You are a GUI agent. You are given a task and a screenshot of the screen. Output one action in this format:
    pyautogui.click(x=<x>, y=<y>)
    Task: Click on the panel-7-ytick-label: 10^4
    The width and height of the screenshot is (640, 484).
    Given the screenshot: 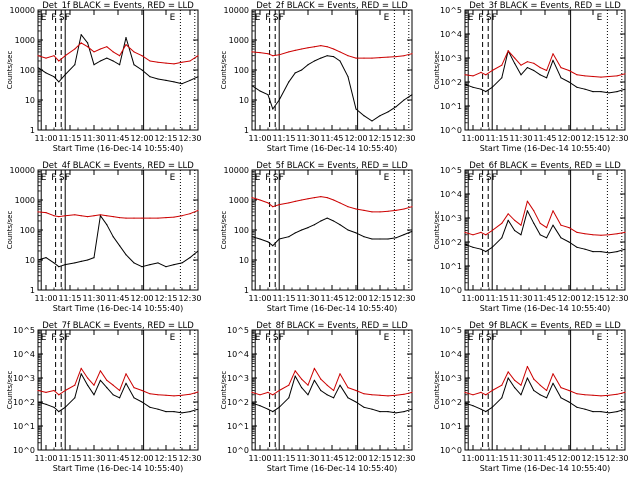 What is the action you would take?
    pyautogui.click(x=24, y=354)
    